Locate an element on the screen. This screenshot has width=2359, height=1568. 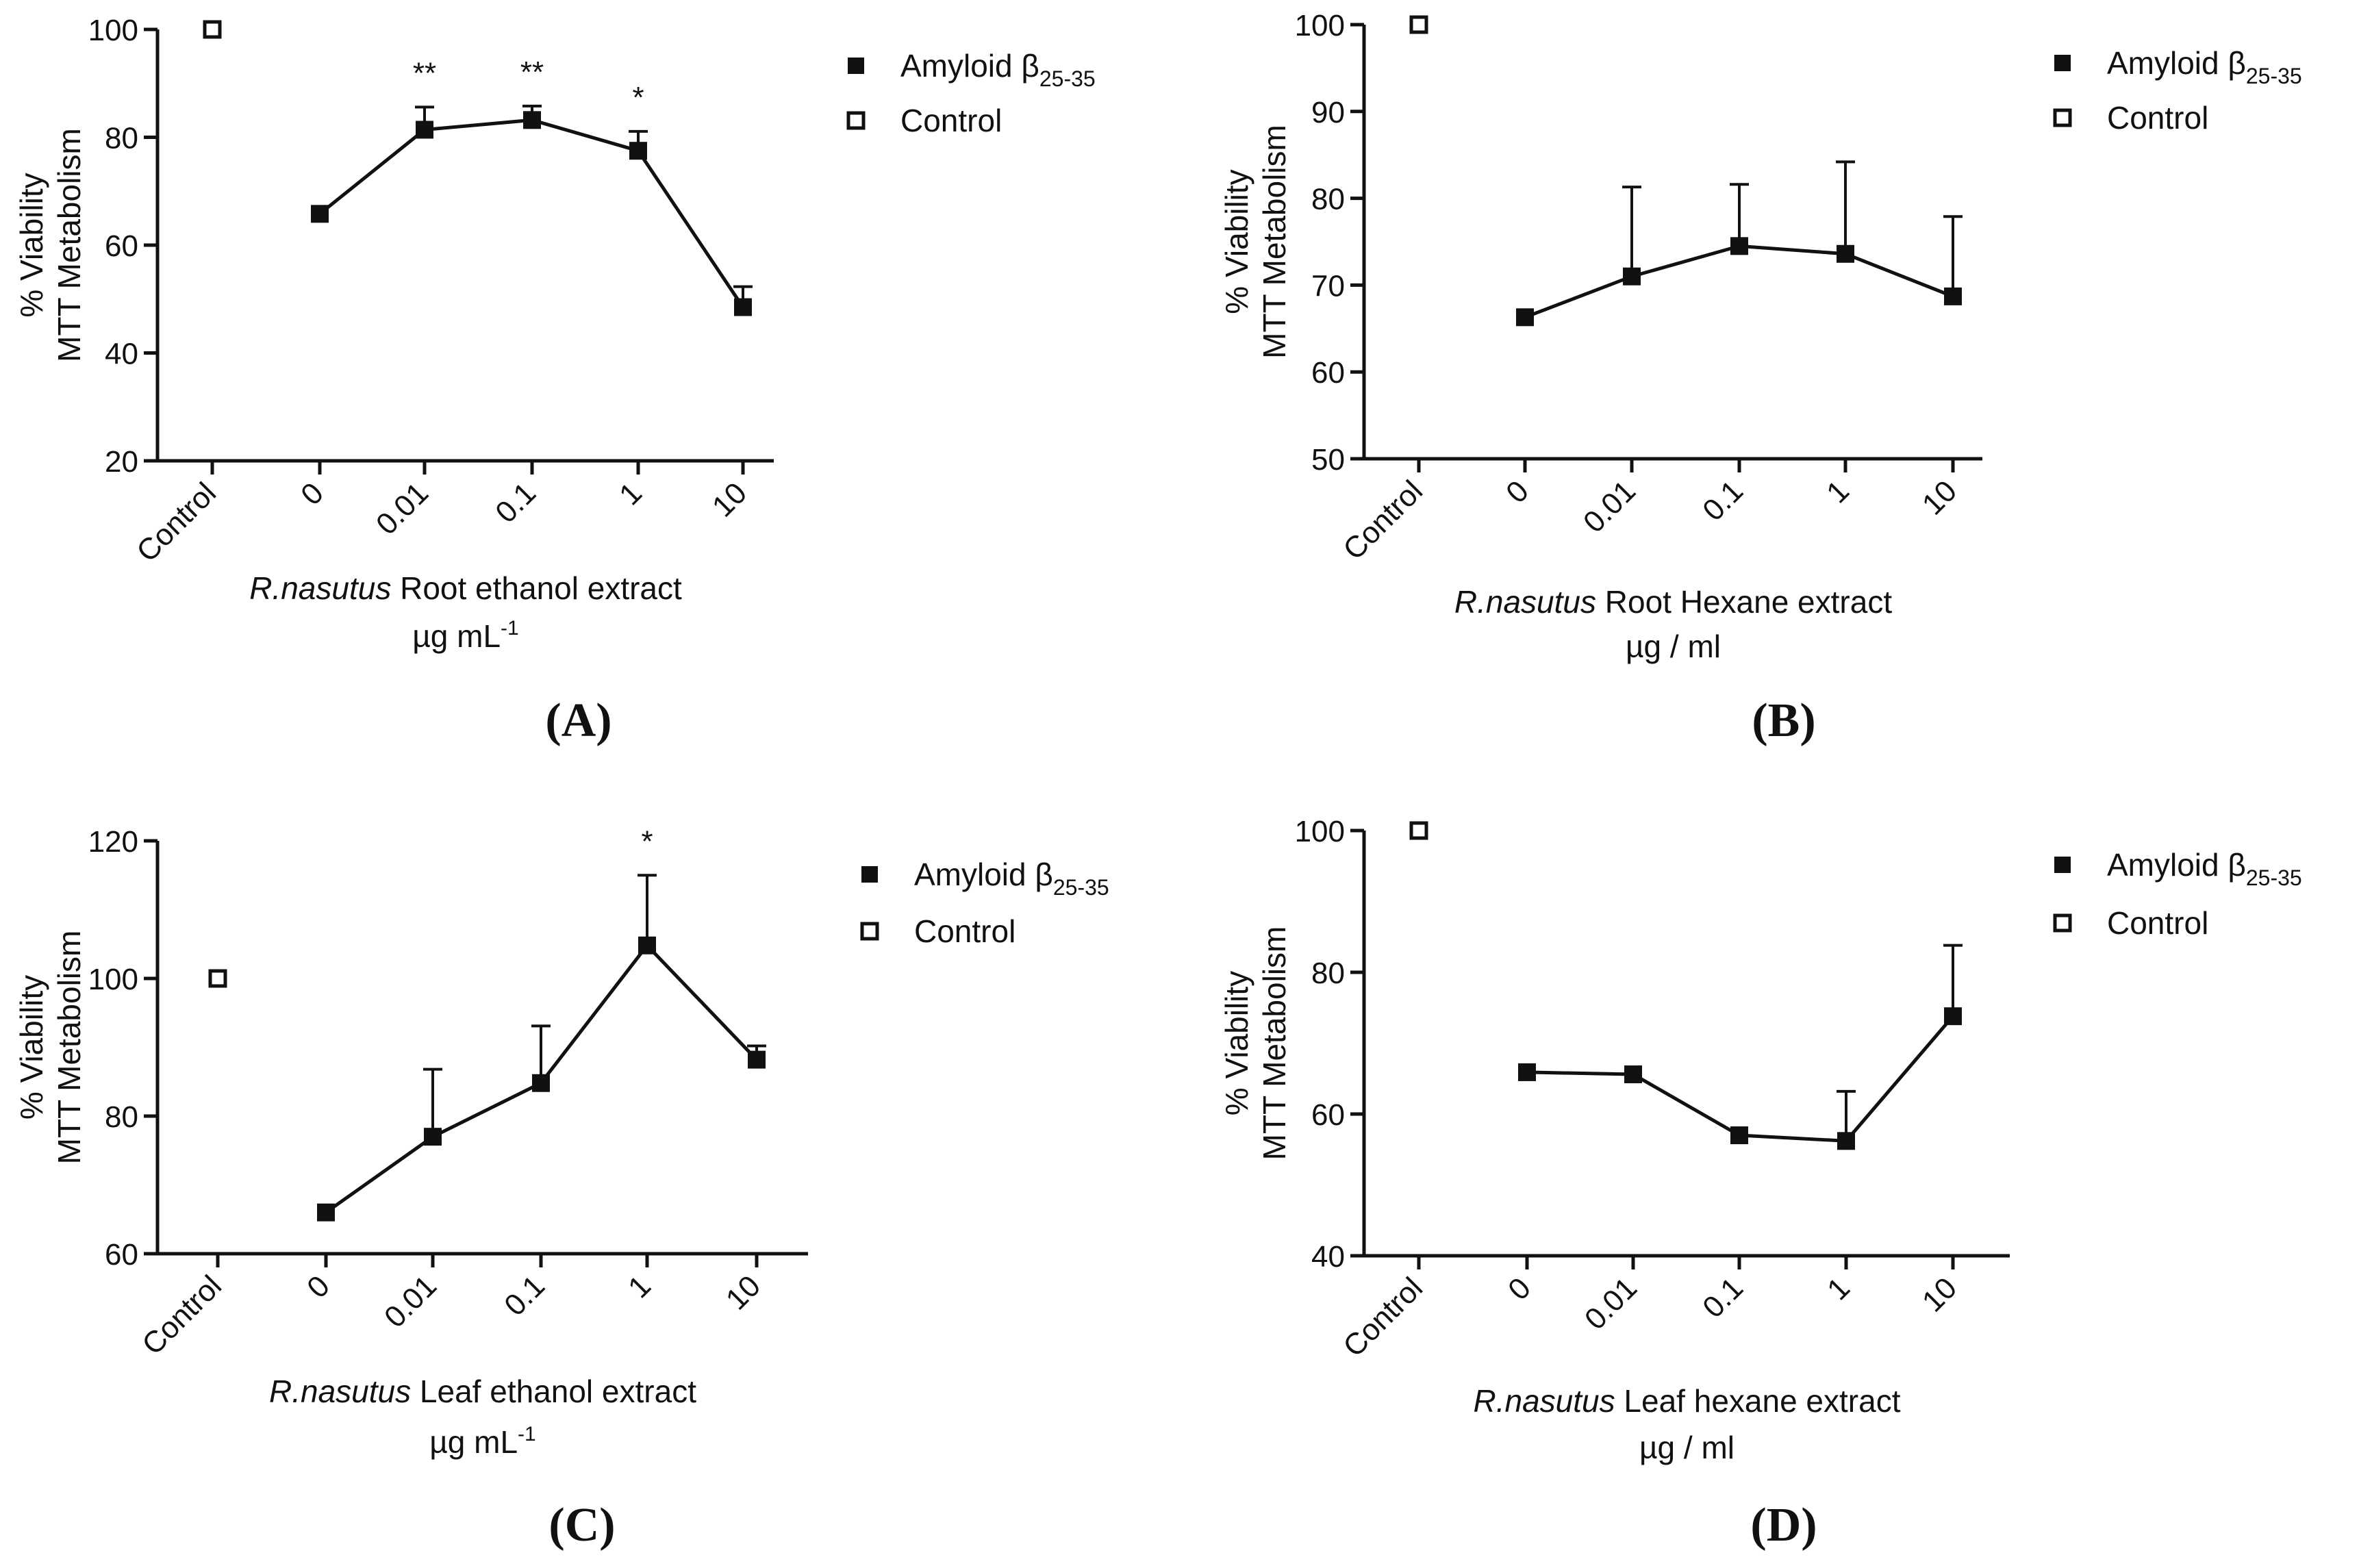
x-axis-title: R.nasutus Leaf hexane extract is located at coordinates (1687, 1401).